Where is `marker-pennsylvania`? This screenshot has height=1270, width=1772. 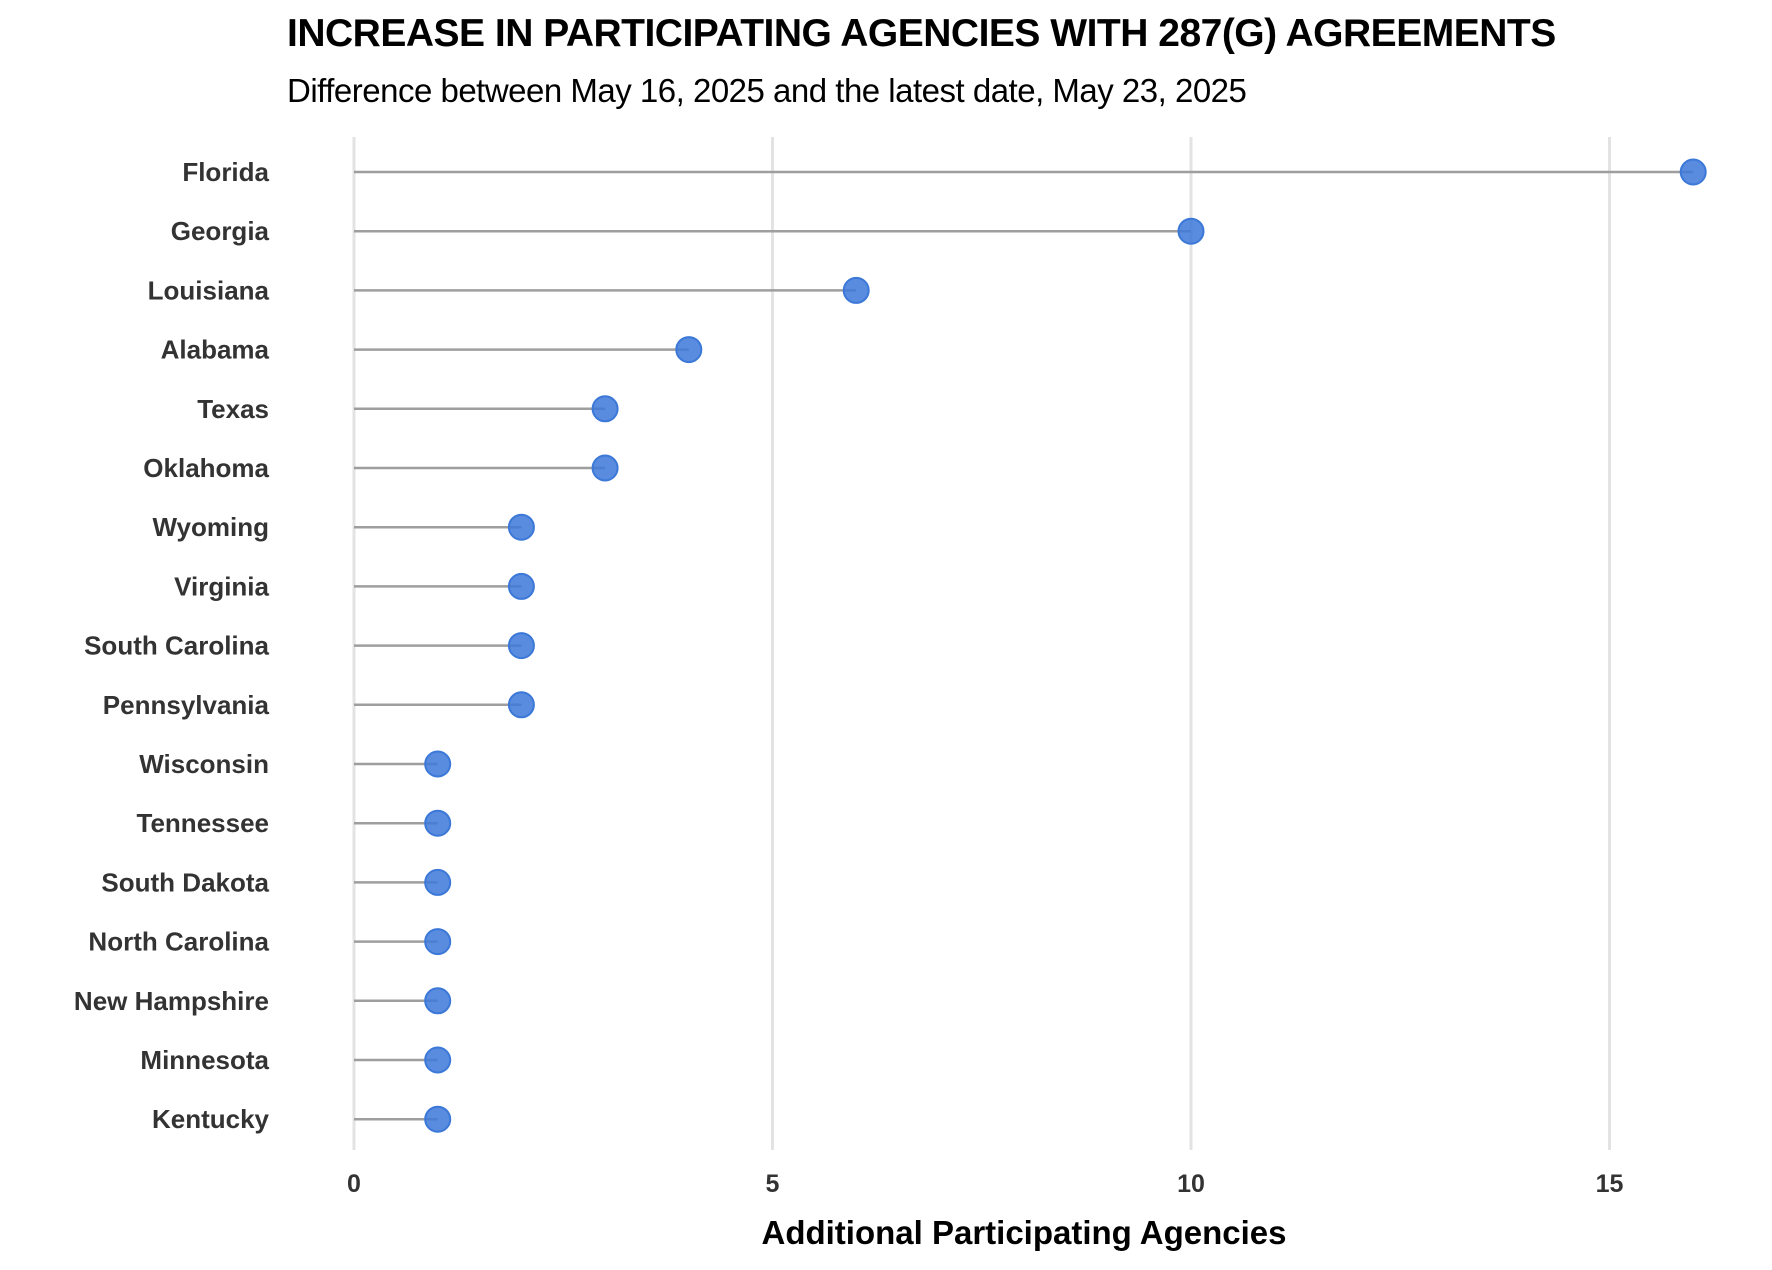
marker-pennsylvania is located at coordinates (521, 705).